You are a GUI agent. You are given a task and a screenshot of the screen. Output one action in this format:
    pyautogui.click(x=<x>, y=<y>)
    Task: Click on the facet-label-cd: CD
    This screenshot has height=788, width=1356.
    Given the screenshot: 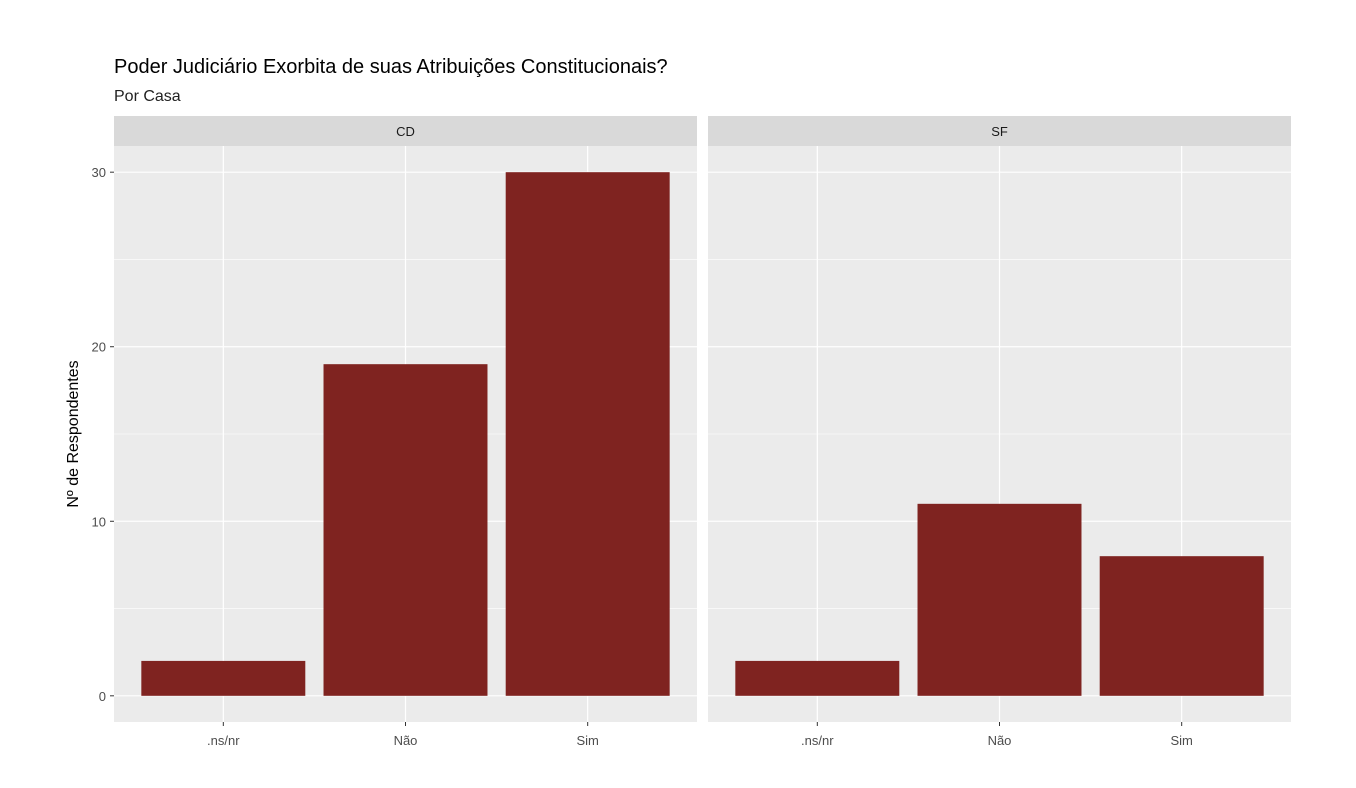 What is the action you would take?
    pyautogui.click(x=405, y=131)
    